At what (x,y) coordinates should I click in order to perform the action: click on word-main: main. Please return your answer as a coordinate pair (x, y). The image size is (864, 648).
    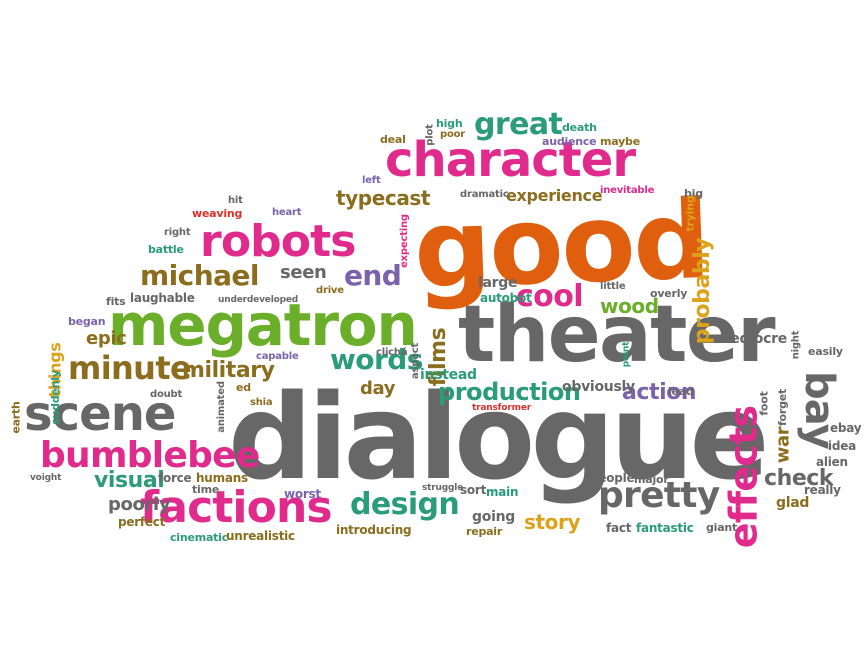
    Looking at the image, I should click on (502, 492).